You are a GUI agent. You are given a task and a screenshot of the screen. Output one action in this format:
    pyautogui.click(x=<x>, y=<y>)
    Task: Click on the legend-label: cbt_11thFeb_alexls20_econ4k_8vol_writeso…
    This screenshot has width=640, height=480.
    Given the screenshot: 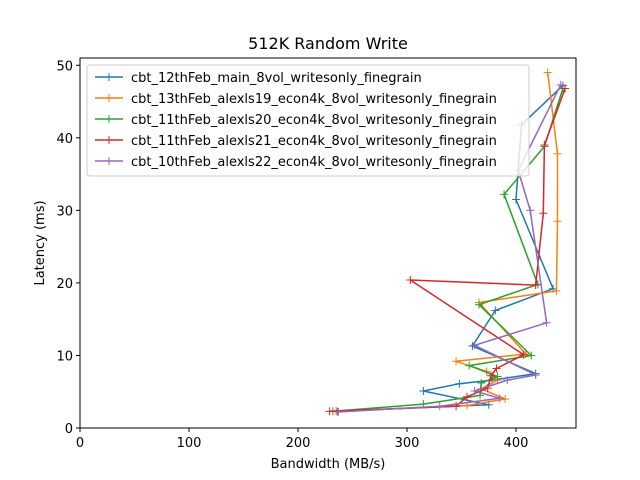 What is the action you would take?
    pyautogui.click(x=314, y=120)
    